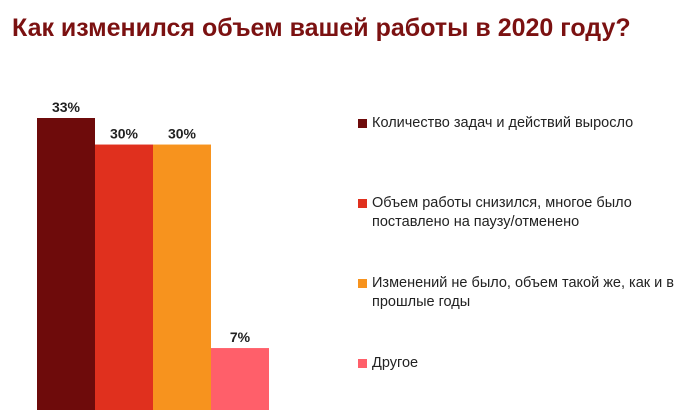 This screenshot has width=700, height=419. Describe the element at coordinates (182, 134) in the screenshot. I see `bar-value-label-3: 30%` at that location.